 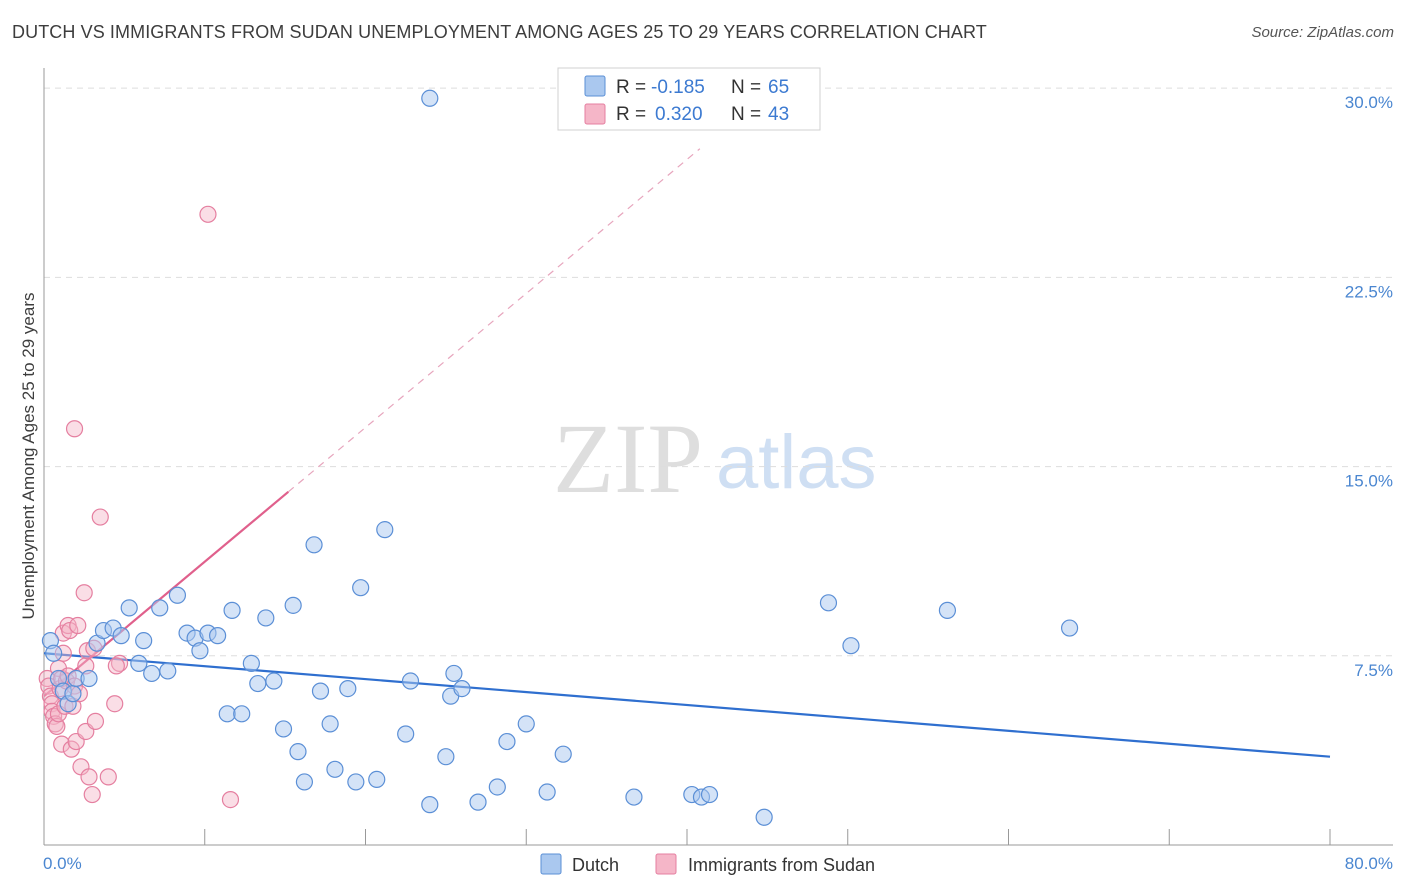 I want to click on watermark-atlas: atlas, so click(x=796, y=462).